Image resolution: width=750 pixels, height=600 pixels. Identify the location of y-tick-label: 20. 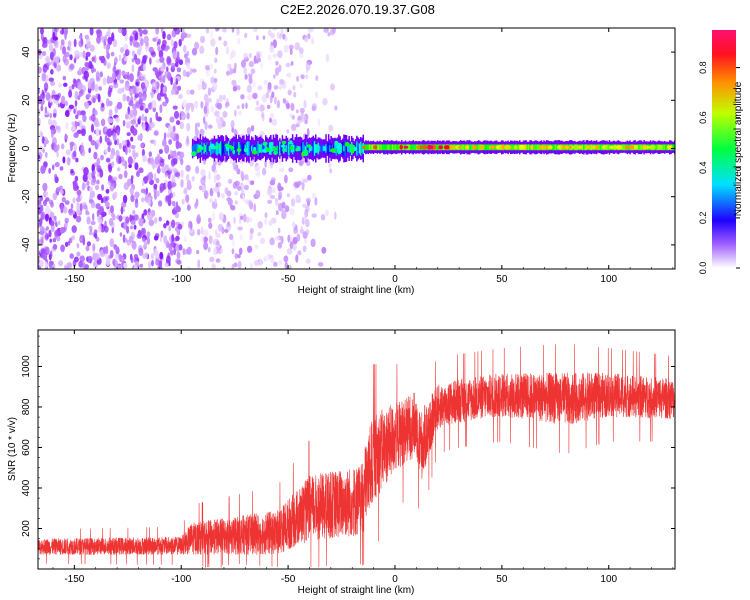
(26, 100).